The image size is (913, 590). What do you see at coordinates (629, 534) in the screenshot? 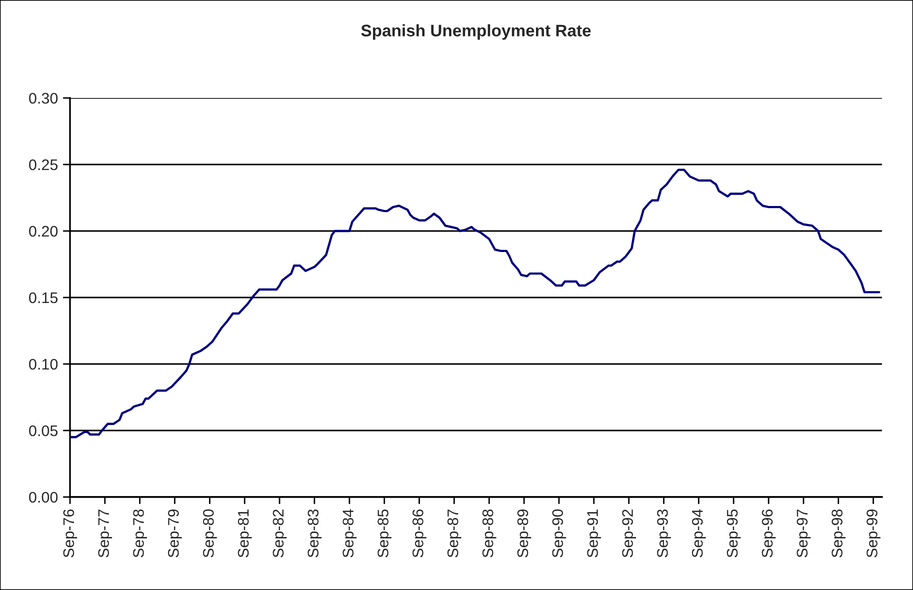
I see `x-tick-label: Sep-92` at bounding box center [629, 534].